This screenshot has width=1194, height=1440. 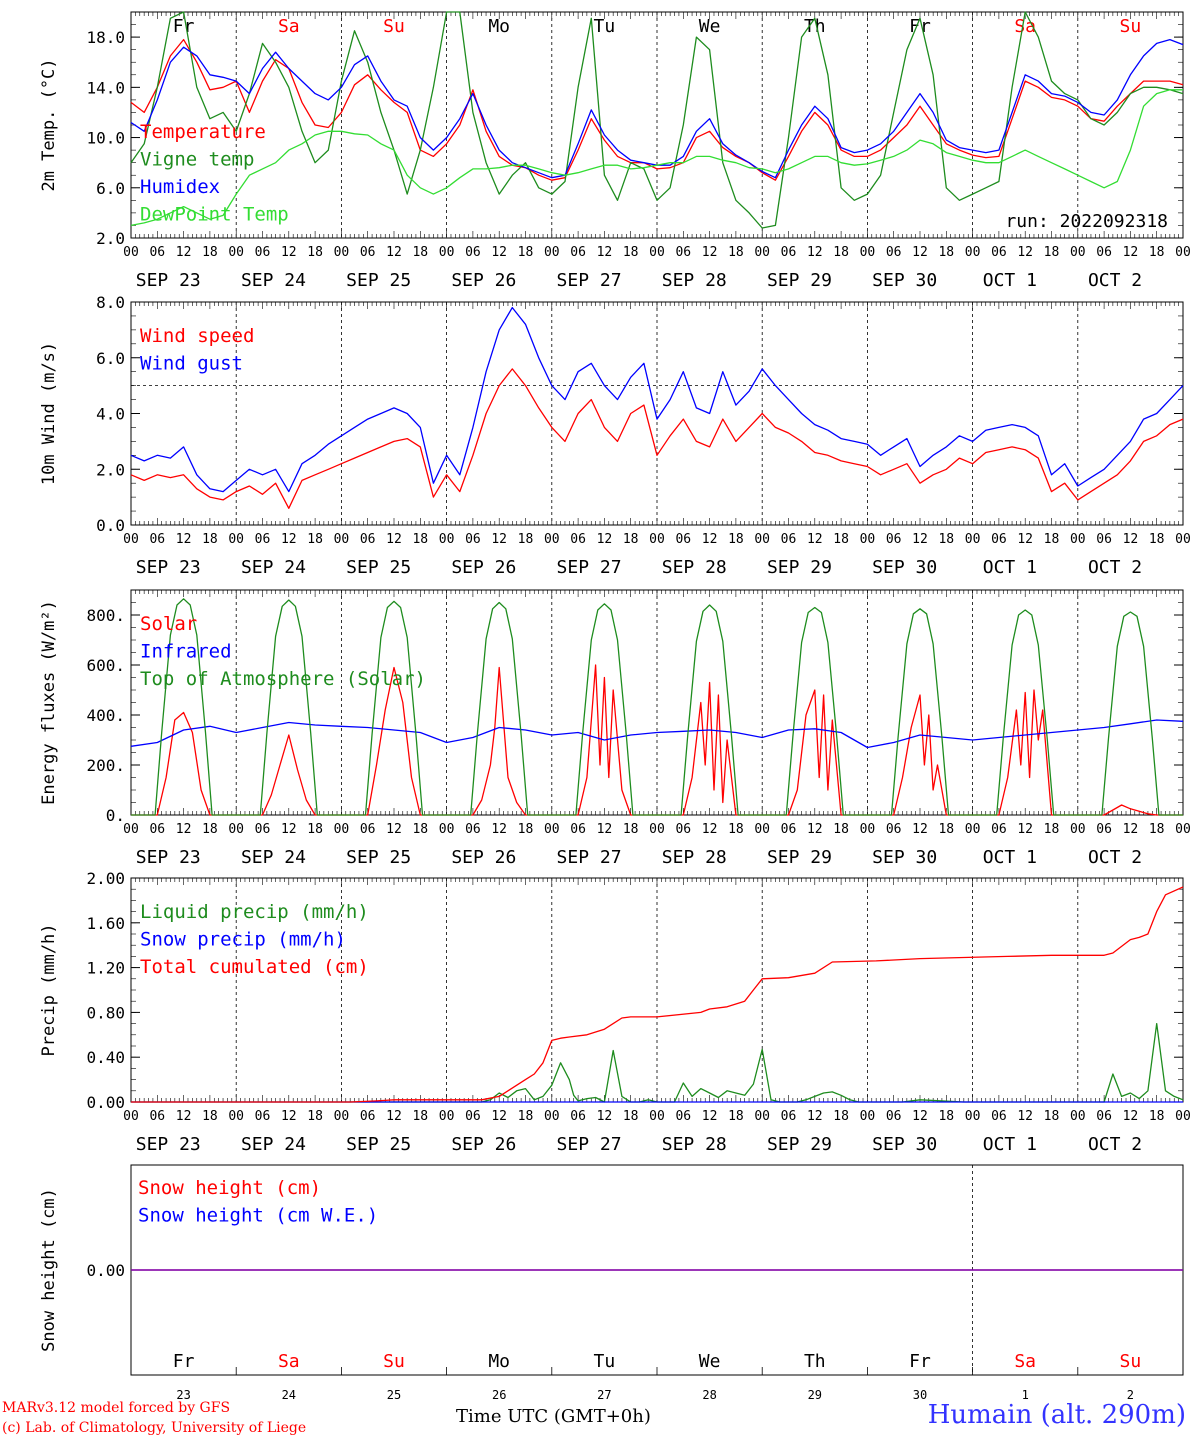 I want to click on legend-entry: Wind speed, so click(x=197, y=336).